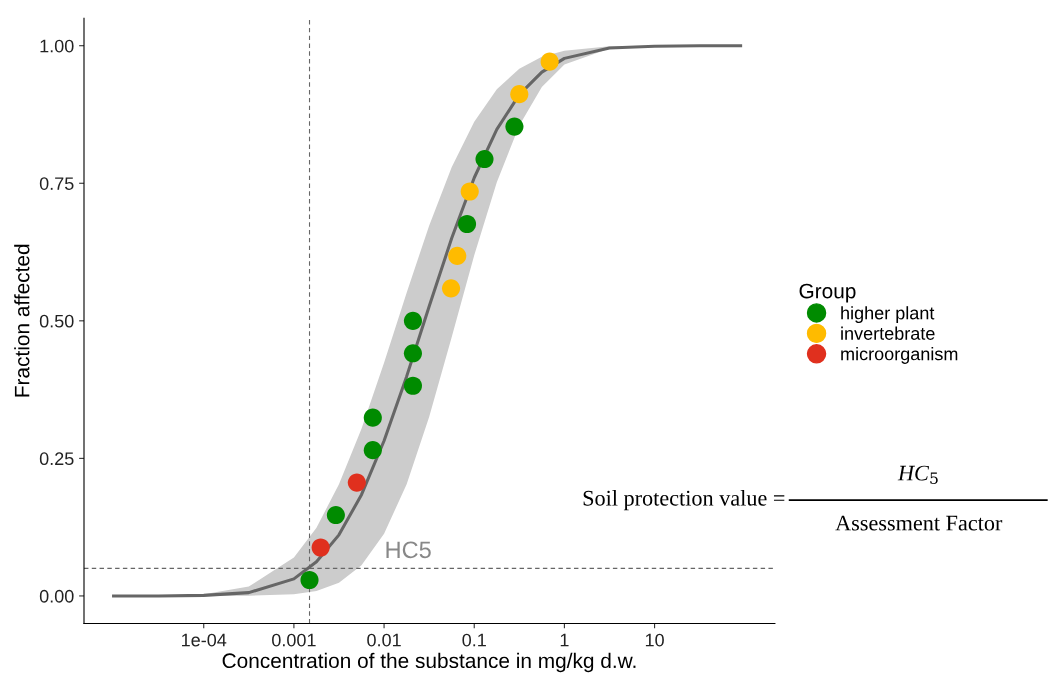  What do you see at coordinates (408, 550) in the screenshot?
I see `ref-line-label: HC5` at bounding box center [408, 550].